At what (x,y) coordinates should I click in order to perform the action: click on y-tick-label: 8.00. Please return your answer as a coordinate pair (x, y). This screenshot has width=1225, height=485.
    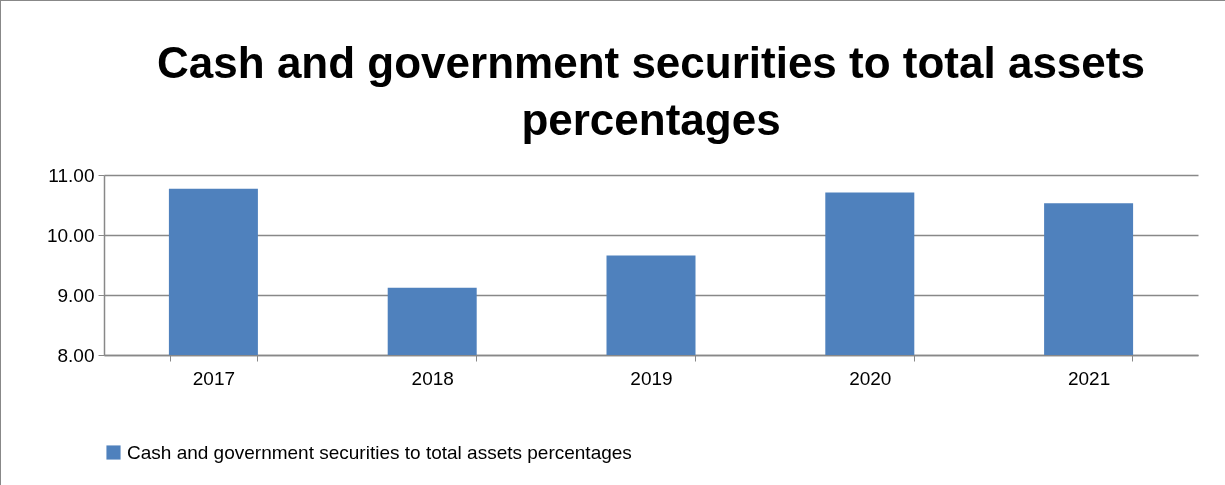
    Looking at the image, I should click on (76, 355).